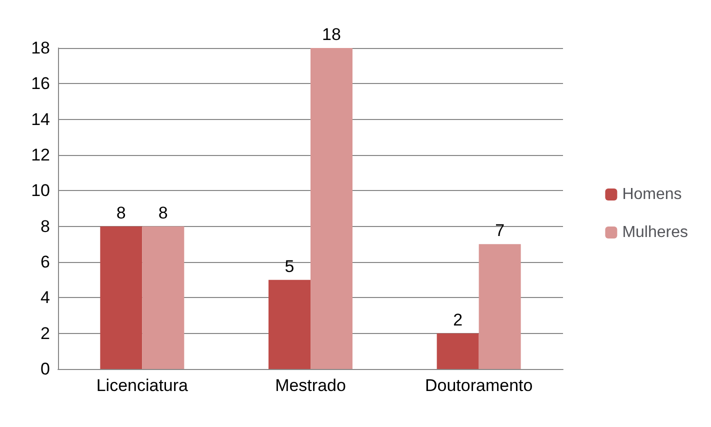 Image resolution: width=711 pixels, height=427 pixels. What do you see at coordinates (45, 226) in the screenshot?
I see `y-tick-label: 8` at bounding box center [45, 226].